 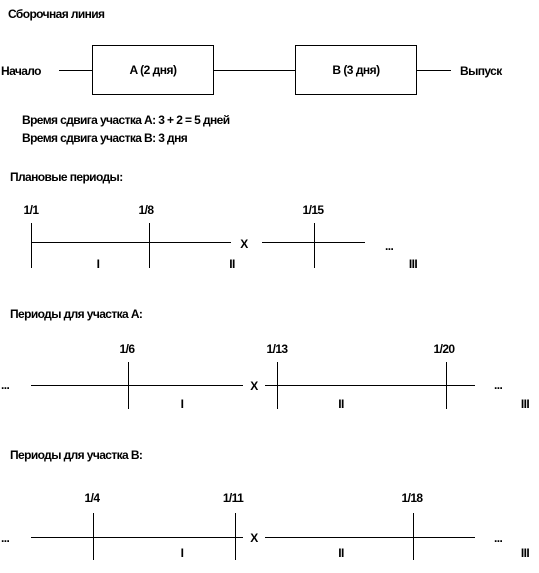 What do you see at coordinates (413, 264) in the screenshot?
I see `planned-period-3: III` at bounding box center [413, 264].